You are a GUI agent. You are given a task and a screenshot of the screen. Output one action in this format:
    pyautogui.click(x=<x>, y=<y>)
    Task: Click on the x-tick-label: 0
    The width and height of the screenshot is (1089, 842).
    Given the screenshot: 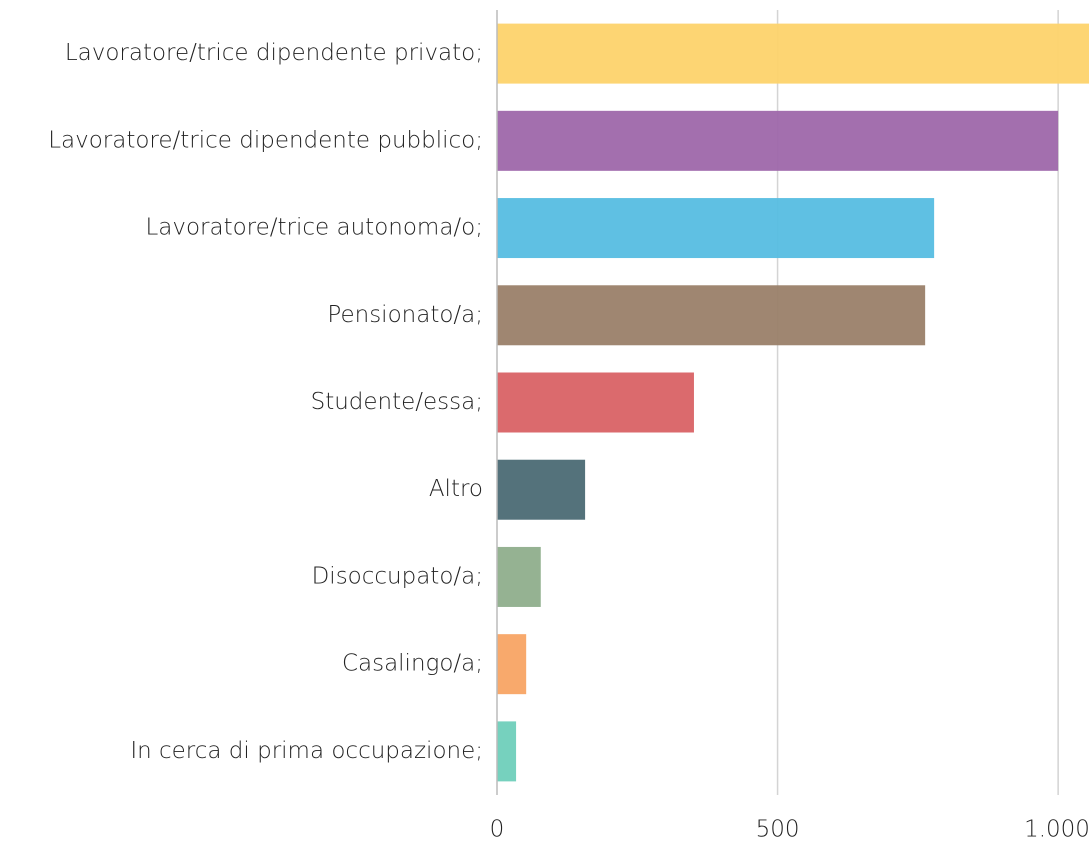 What is the action you would take?
    pyautogui.click(x=497, y=829)
    